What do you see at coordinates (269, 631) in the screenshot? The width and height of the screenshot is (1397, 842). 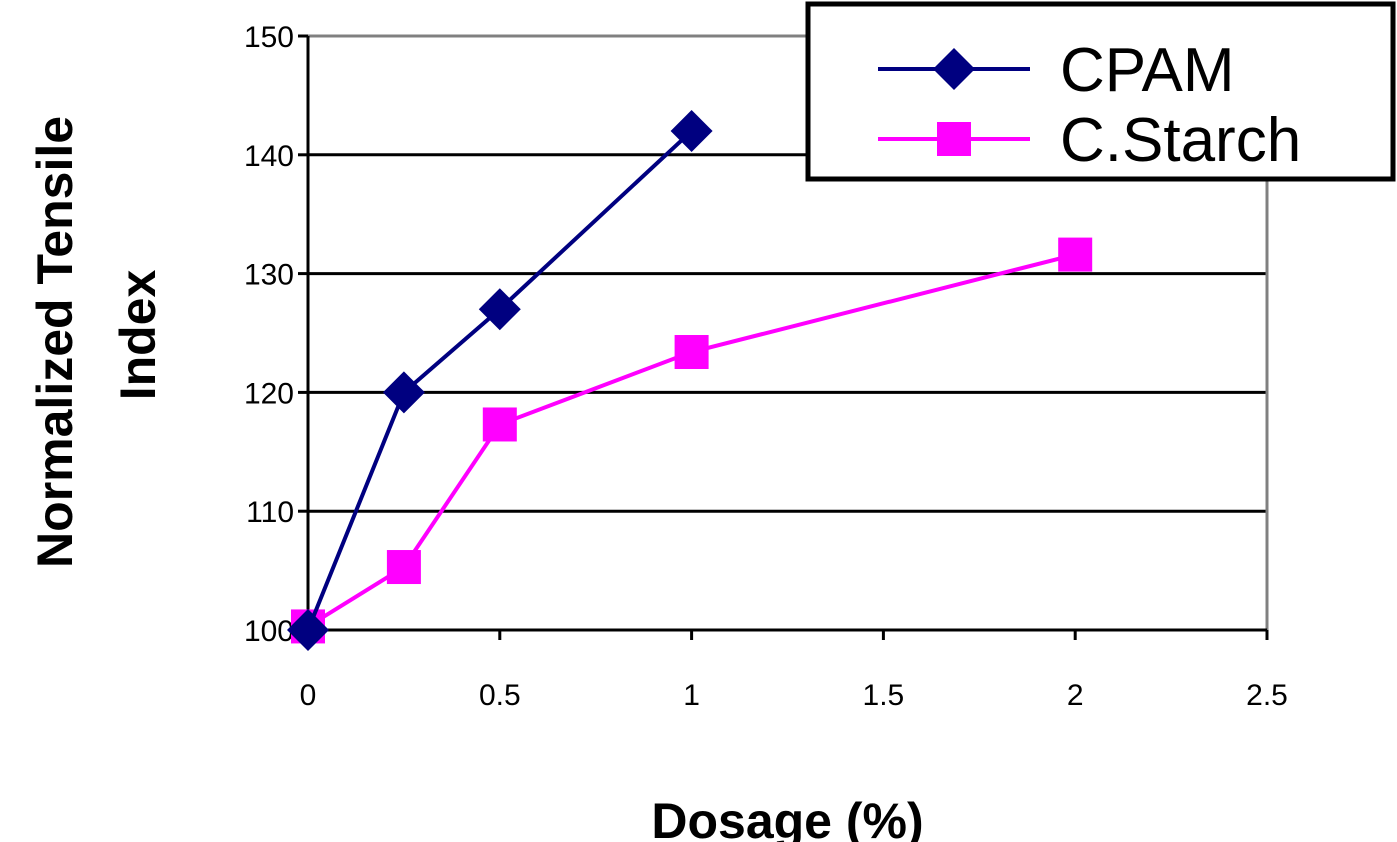 I see `y-tick-label: 100` at bounding box center [269, 631].